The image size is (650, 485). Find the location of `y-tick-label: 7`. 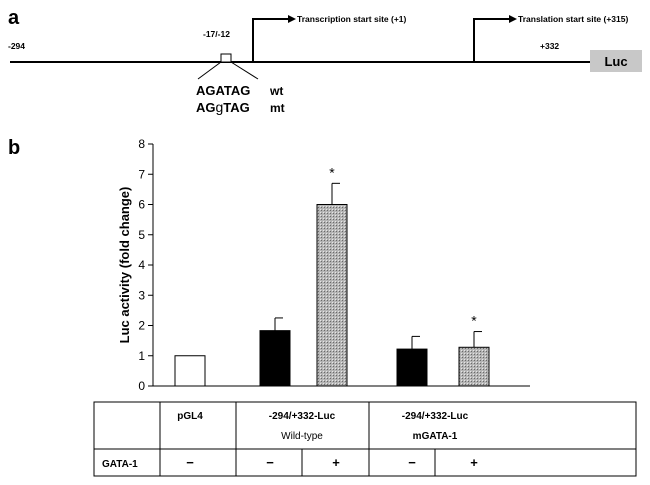

y-tick-label: 7 is located at coordinates (141, 174).